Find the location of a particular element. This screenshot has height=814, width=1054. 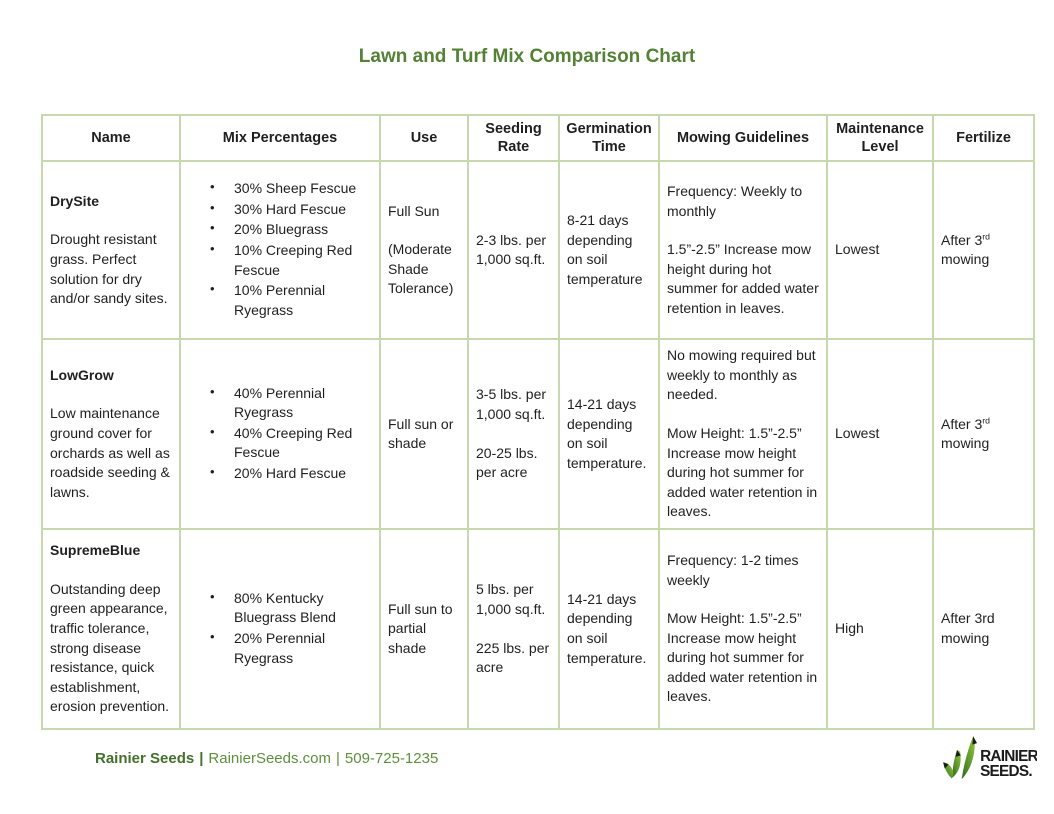

rainier-seeds-logo: RAINIER SEEDS. is located at coordinates (987, 760).